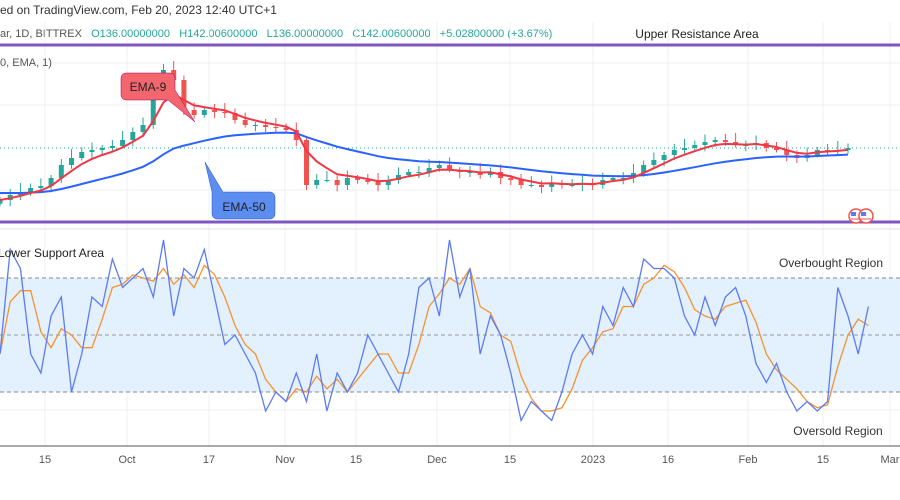 This screenshot has width=900, height=500. I want to click on x-tick-label: Nov, so click(285, 460).